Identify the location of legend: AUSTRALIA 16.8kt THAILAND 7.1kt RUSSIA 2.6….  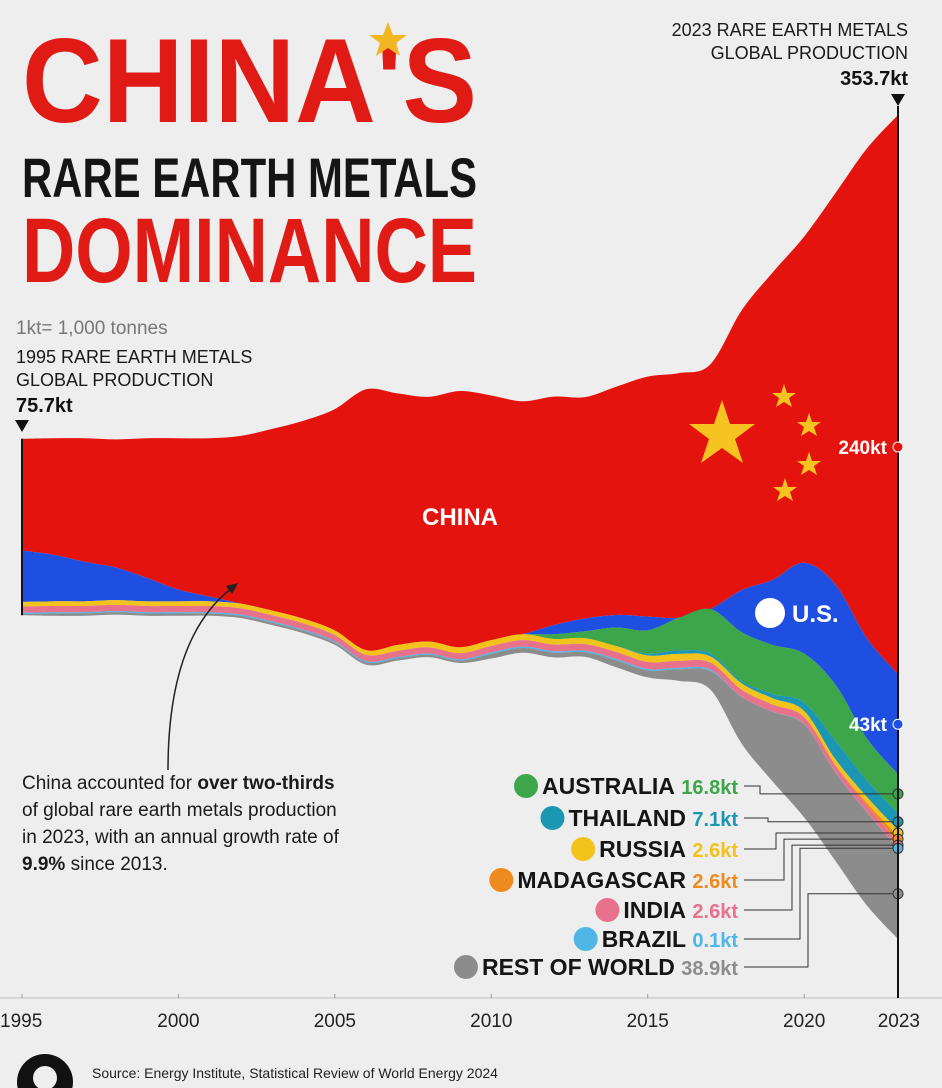
(678, 876).